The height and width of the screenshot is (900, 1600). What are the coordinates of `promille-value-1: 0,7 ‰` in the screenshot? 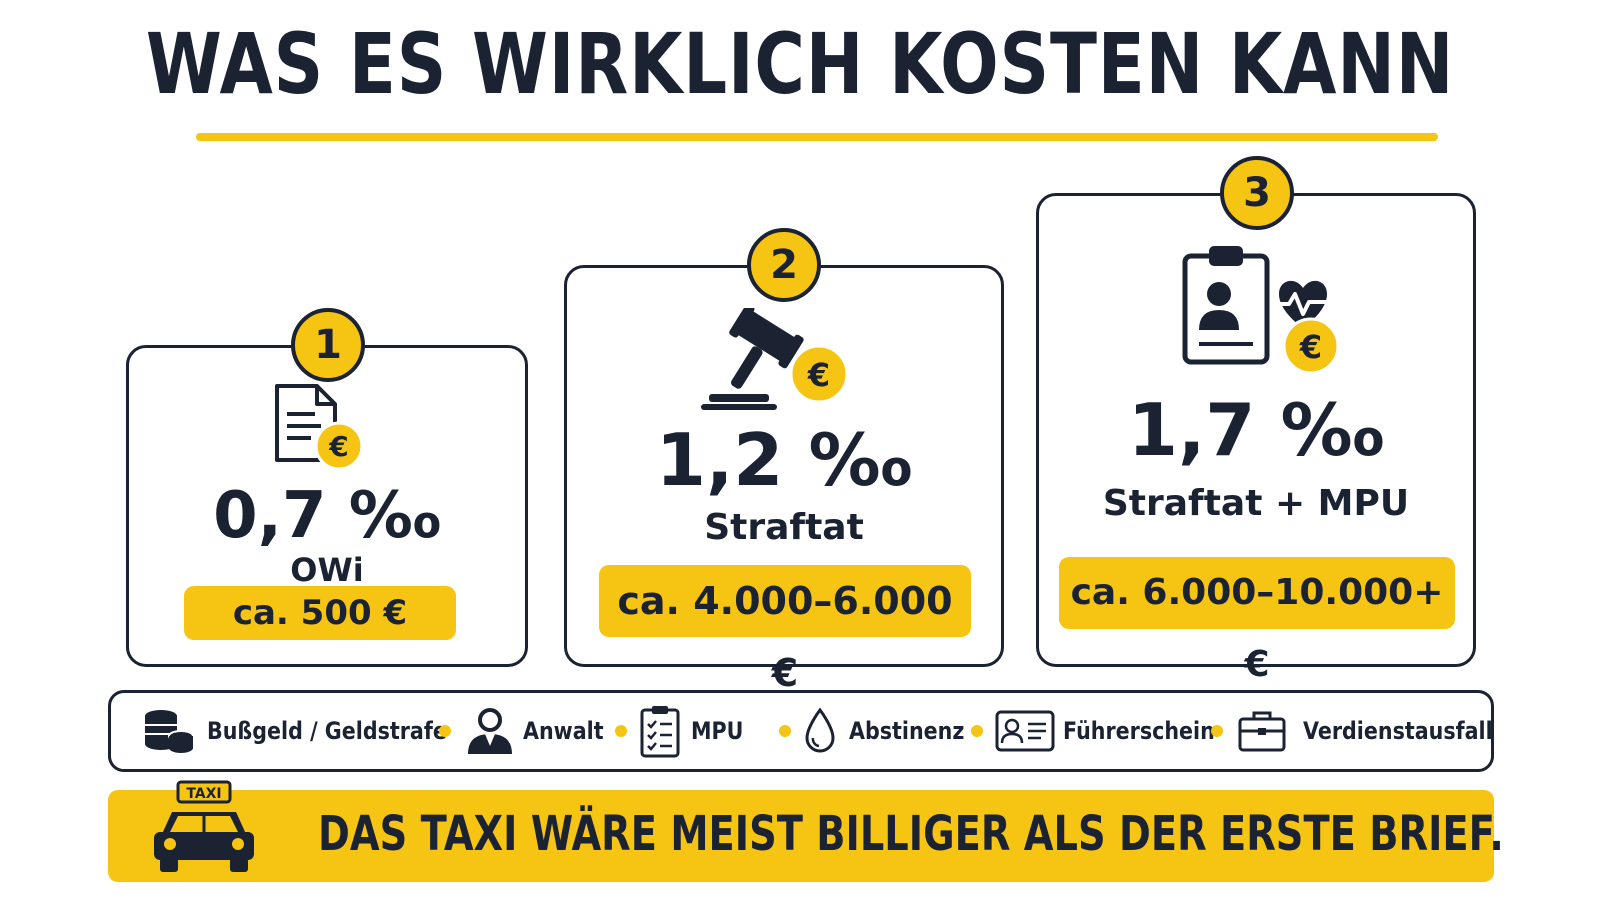 It's located at (327, 516).